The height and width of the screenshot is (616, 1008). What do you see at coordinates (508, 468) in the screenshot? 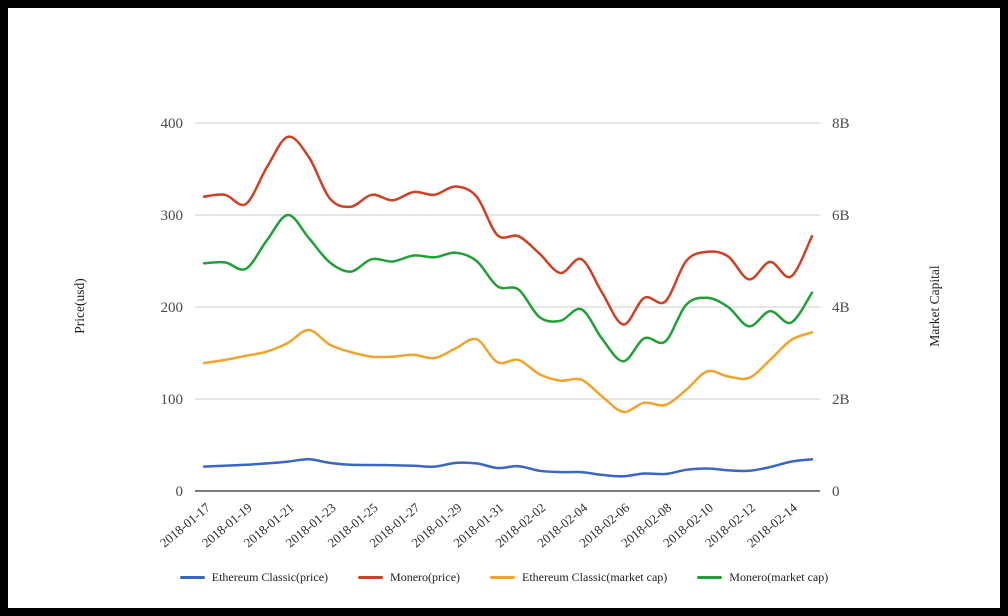
I see `series-line-ethereum-classic-price-` at bounding box center [508, 468].